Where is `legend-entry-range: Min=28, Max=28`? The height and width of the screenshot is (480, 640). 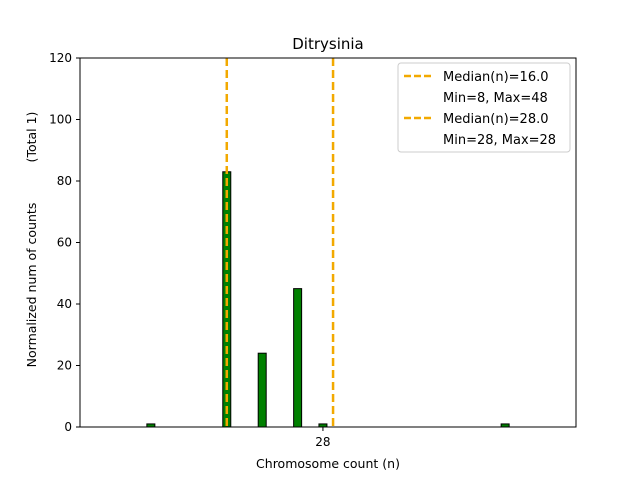
legend-entry-range: Min=28, Max=28 is located at coordinates (499, 140).